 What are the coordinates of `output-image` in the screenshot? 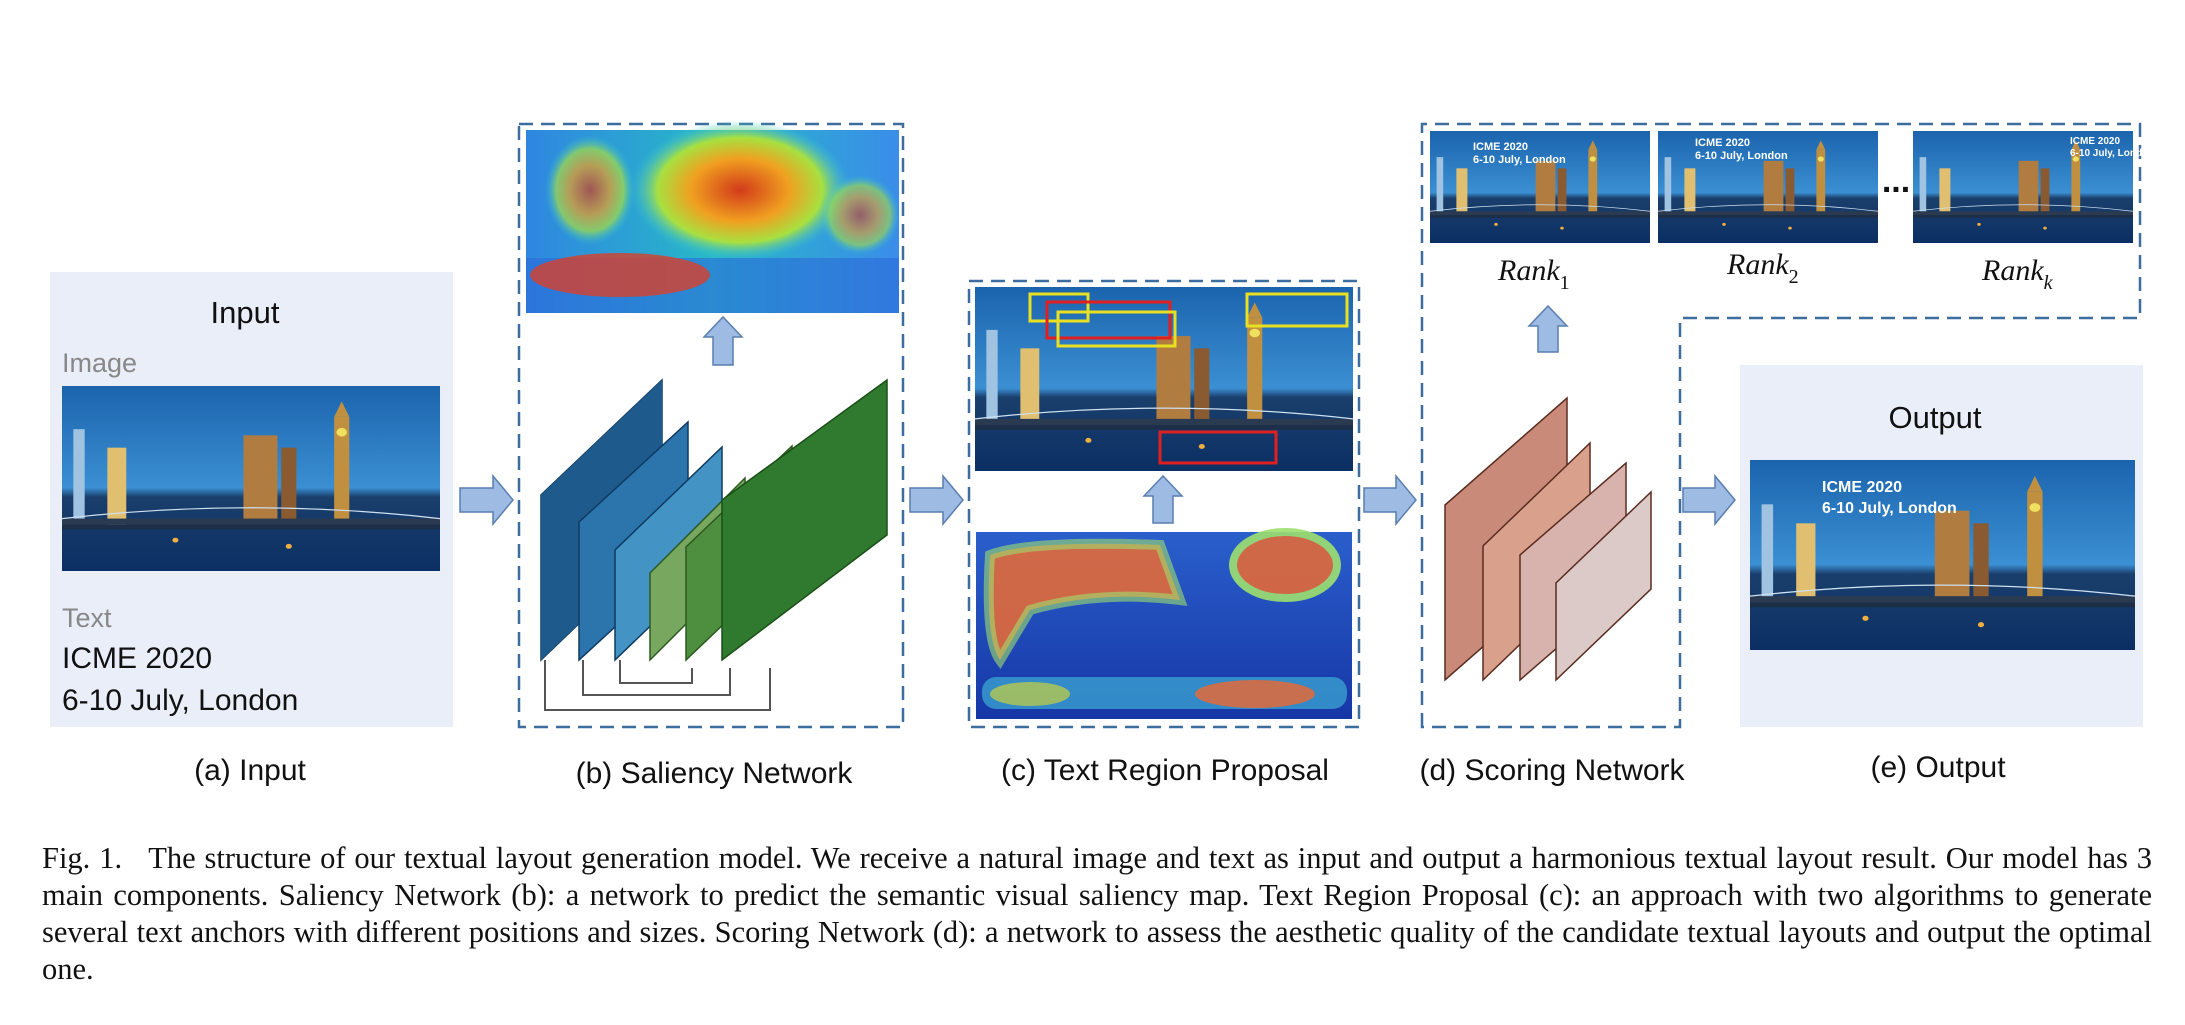 It's located at (1942, 555).